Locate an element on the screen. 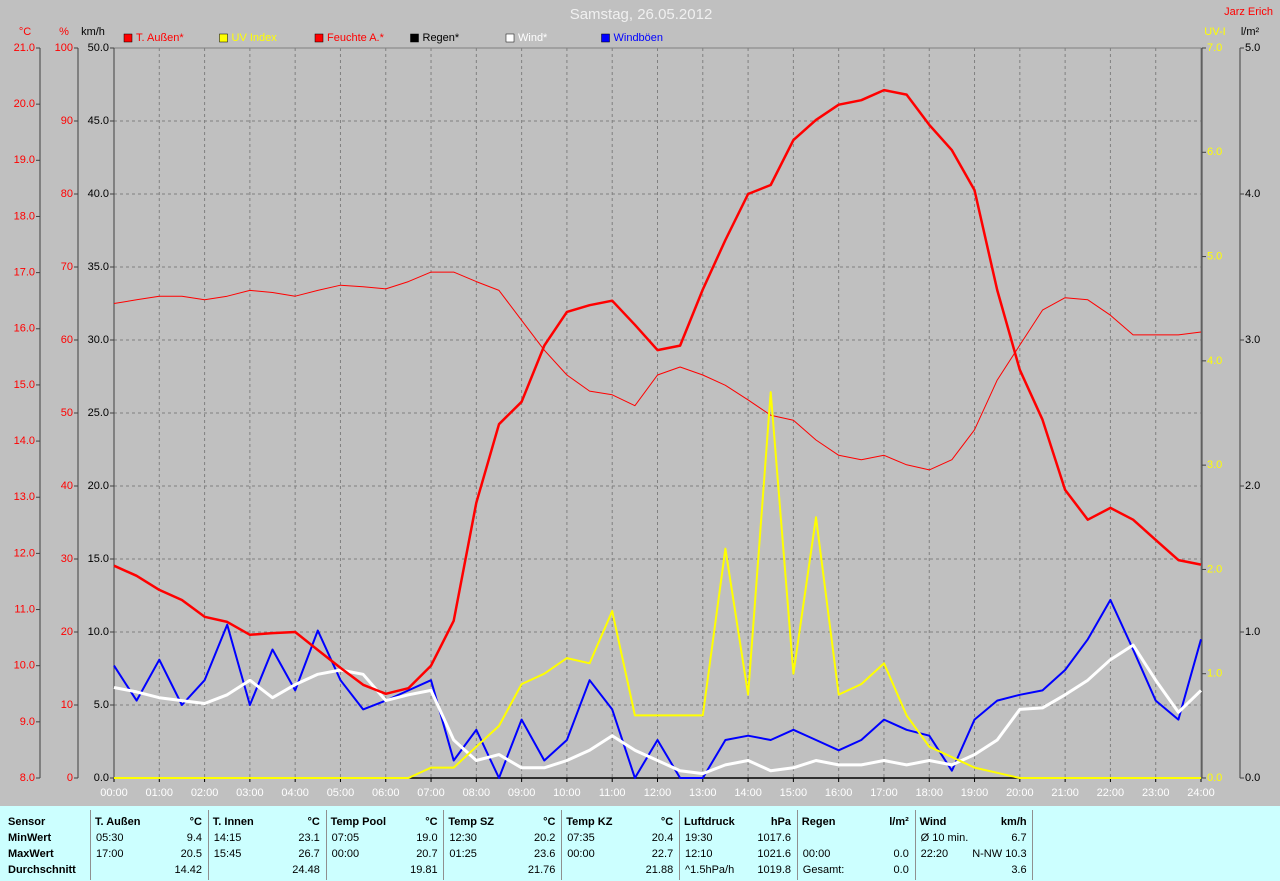 The image size is (1280, 881). x-tick-label: 06:00 is located at coordinates (386, 793).